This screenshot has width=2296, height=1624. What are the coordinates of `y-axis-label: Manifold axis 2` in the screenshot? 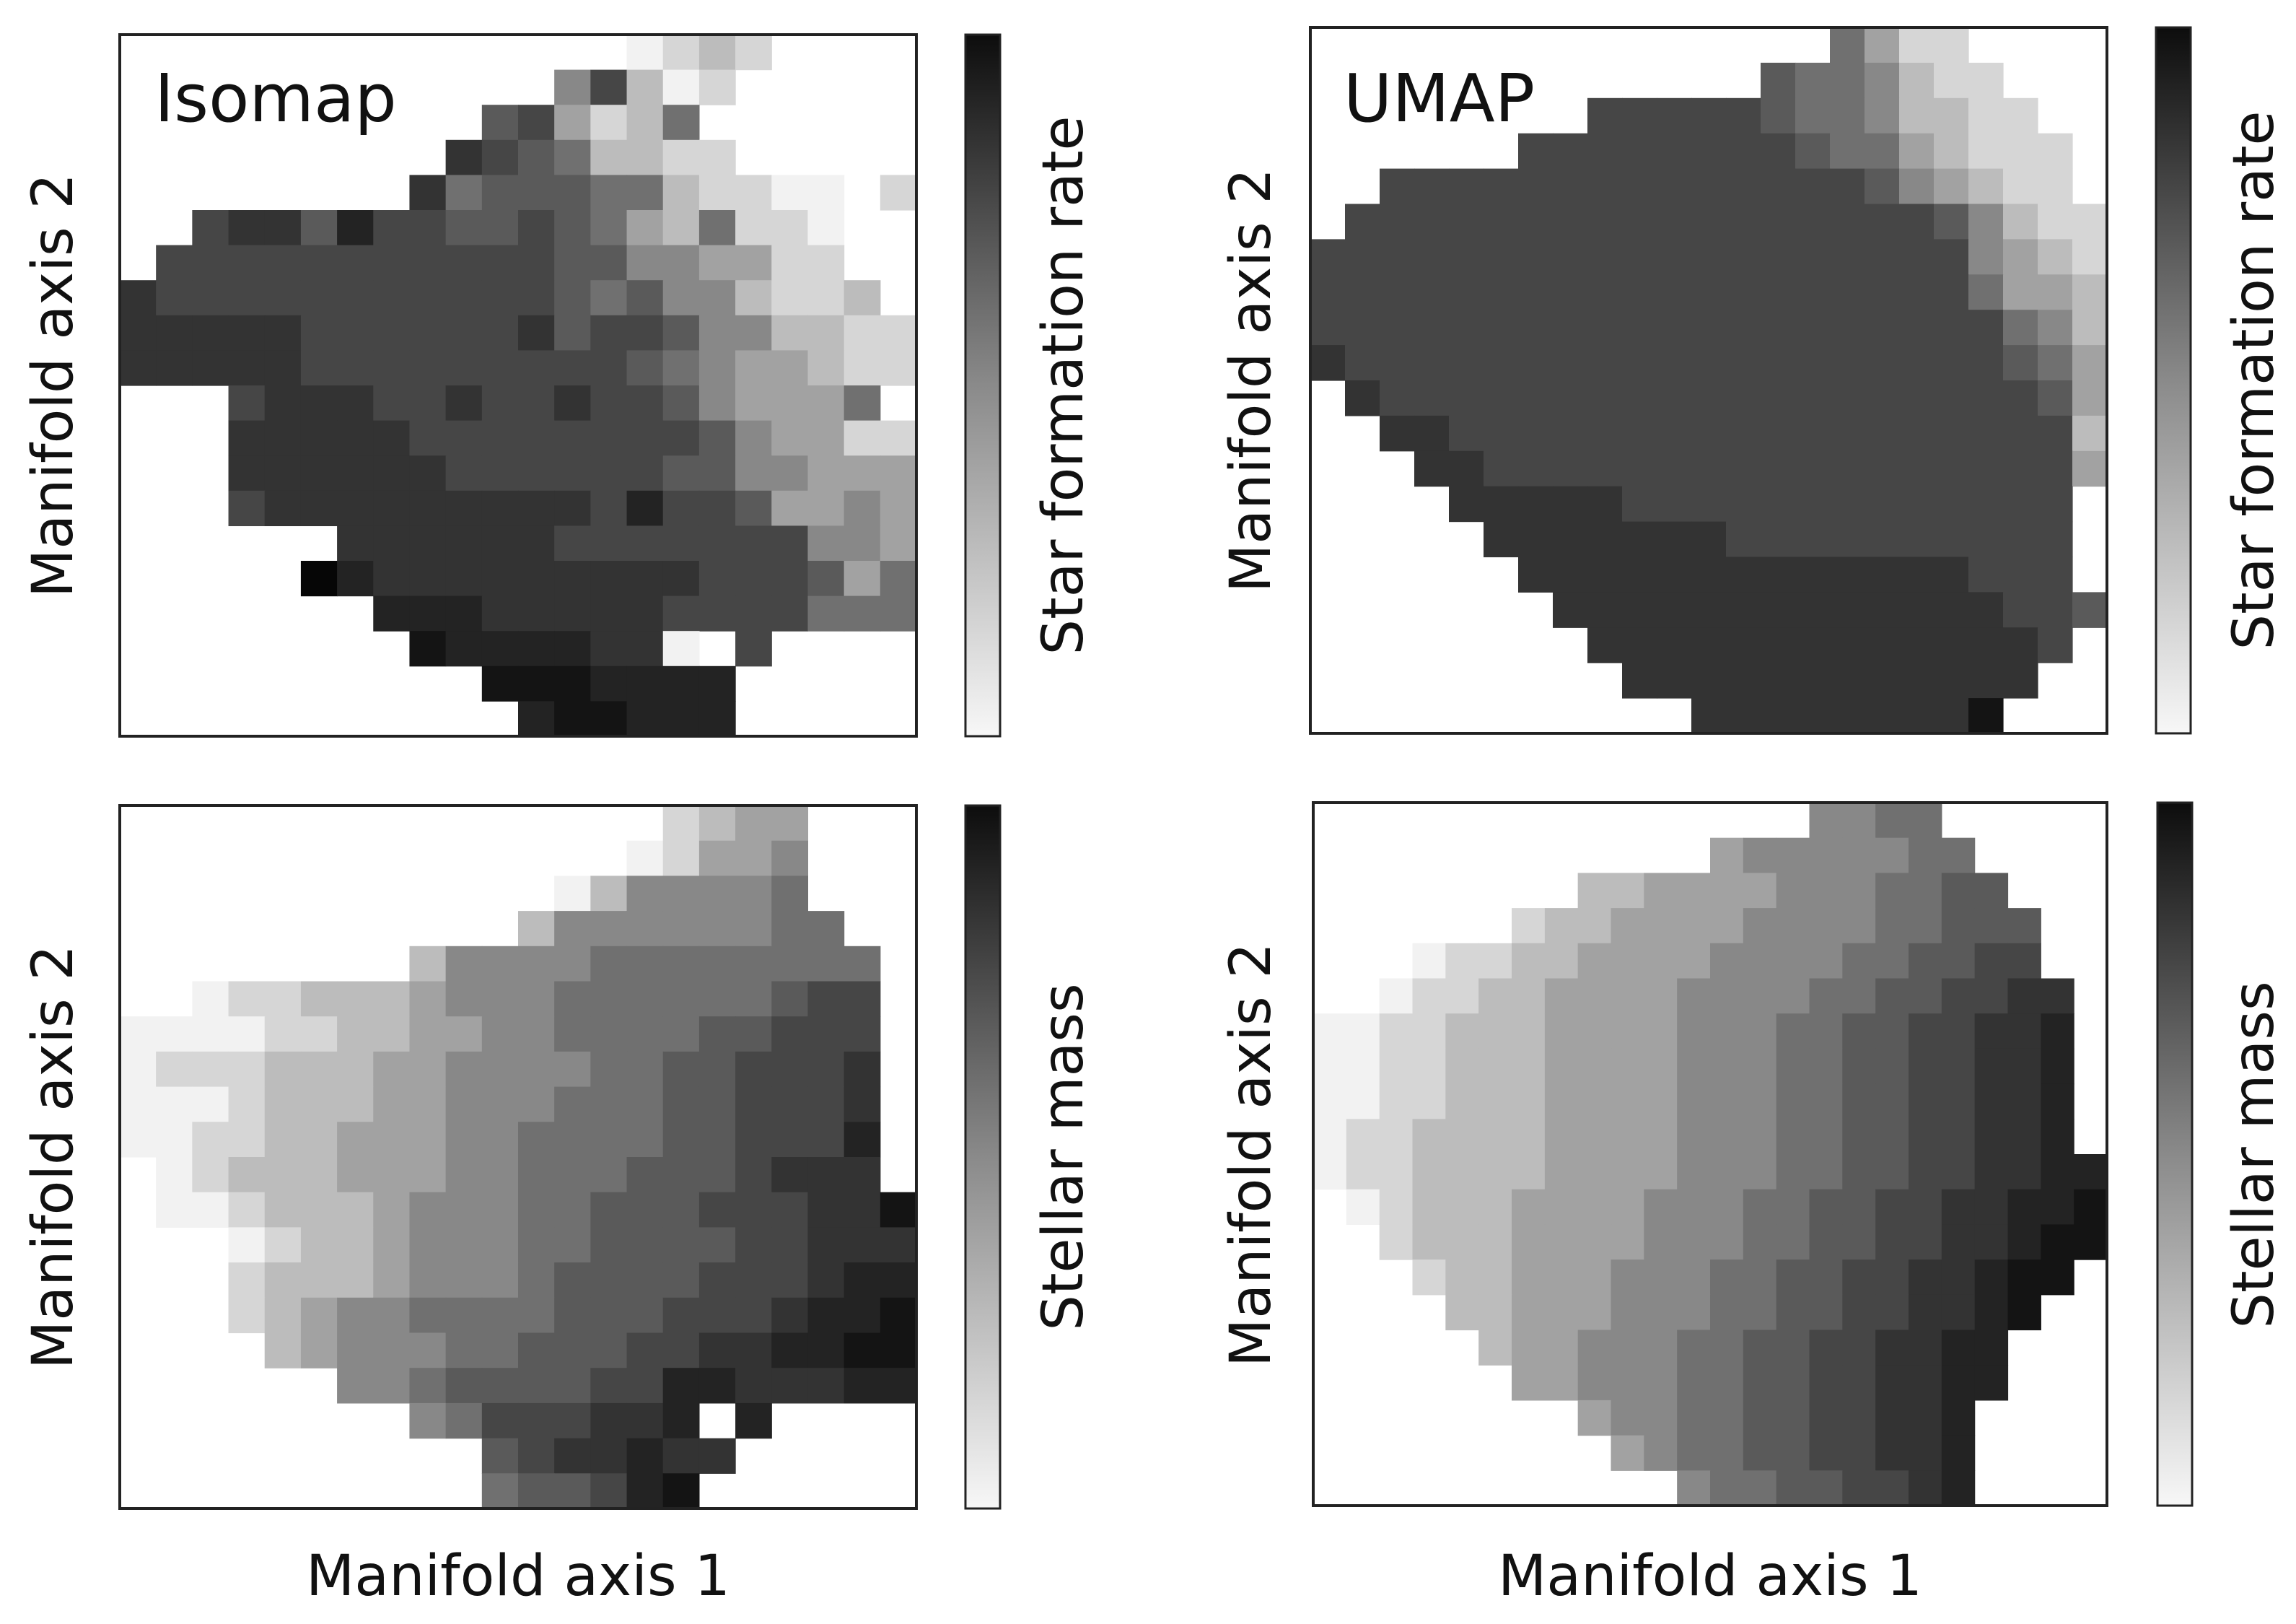 It's located at (53, 385).